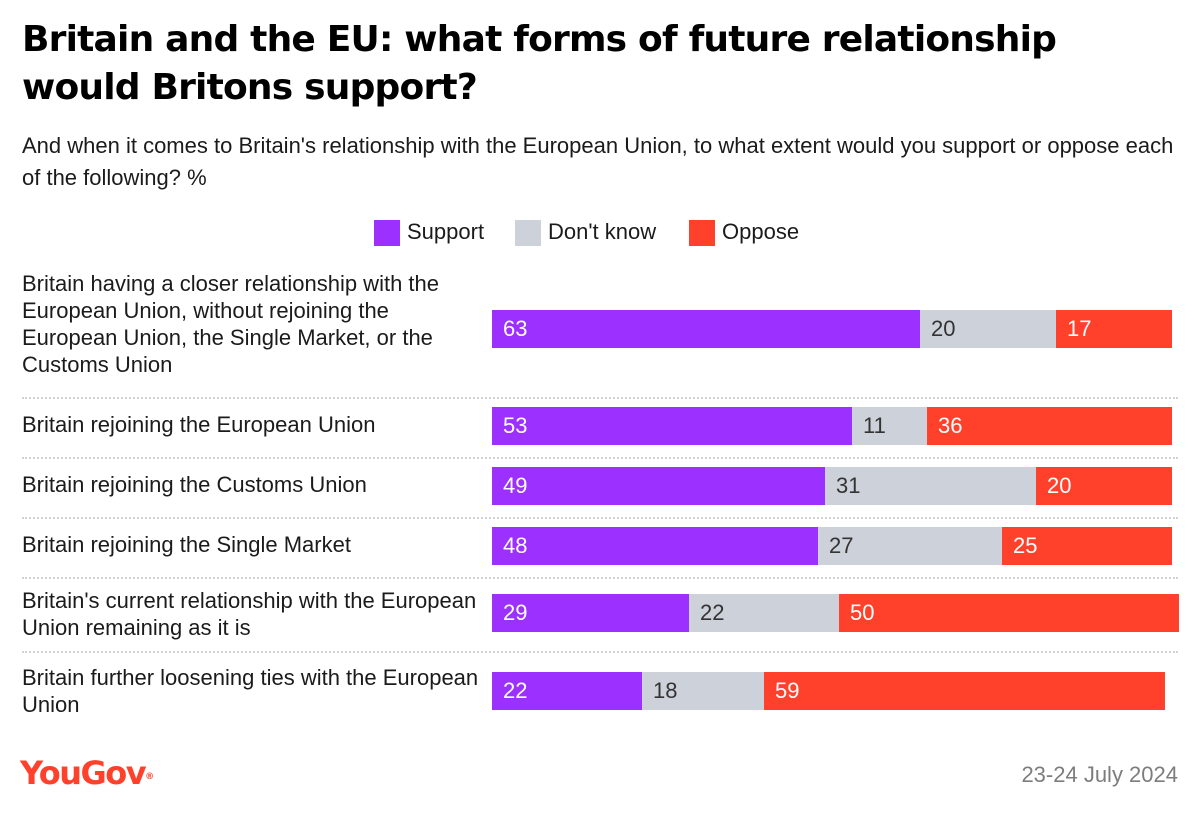 This screenshot has height=813, width=1200. I want to click on bar-segment-dont-know: 20, so click(988, 329).